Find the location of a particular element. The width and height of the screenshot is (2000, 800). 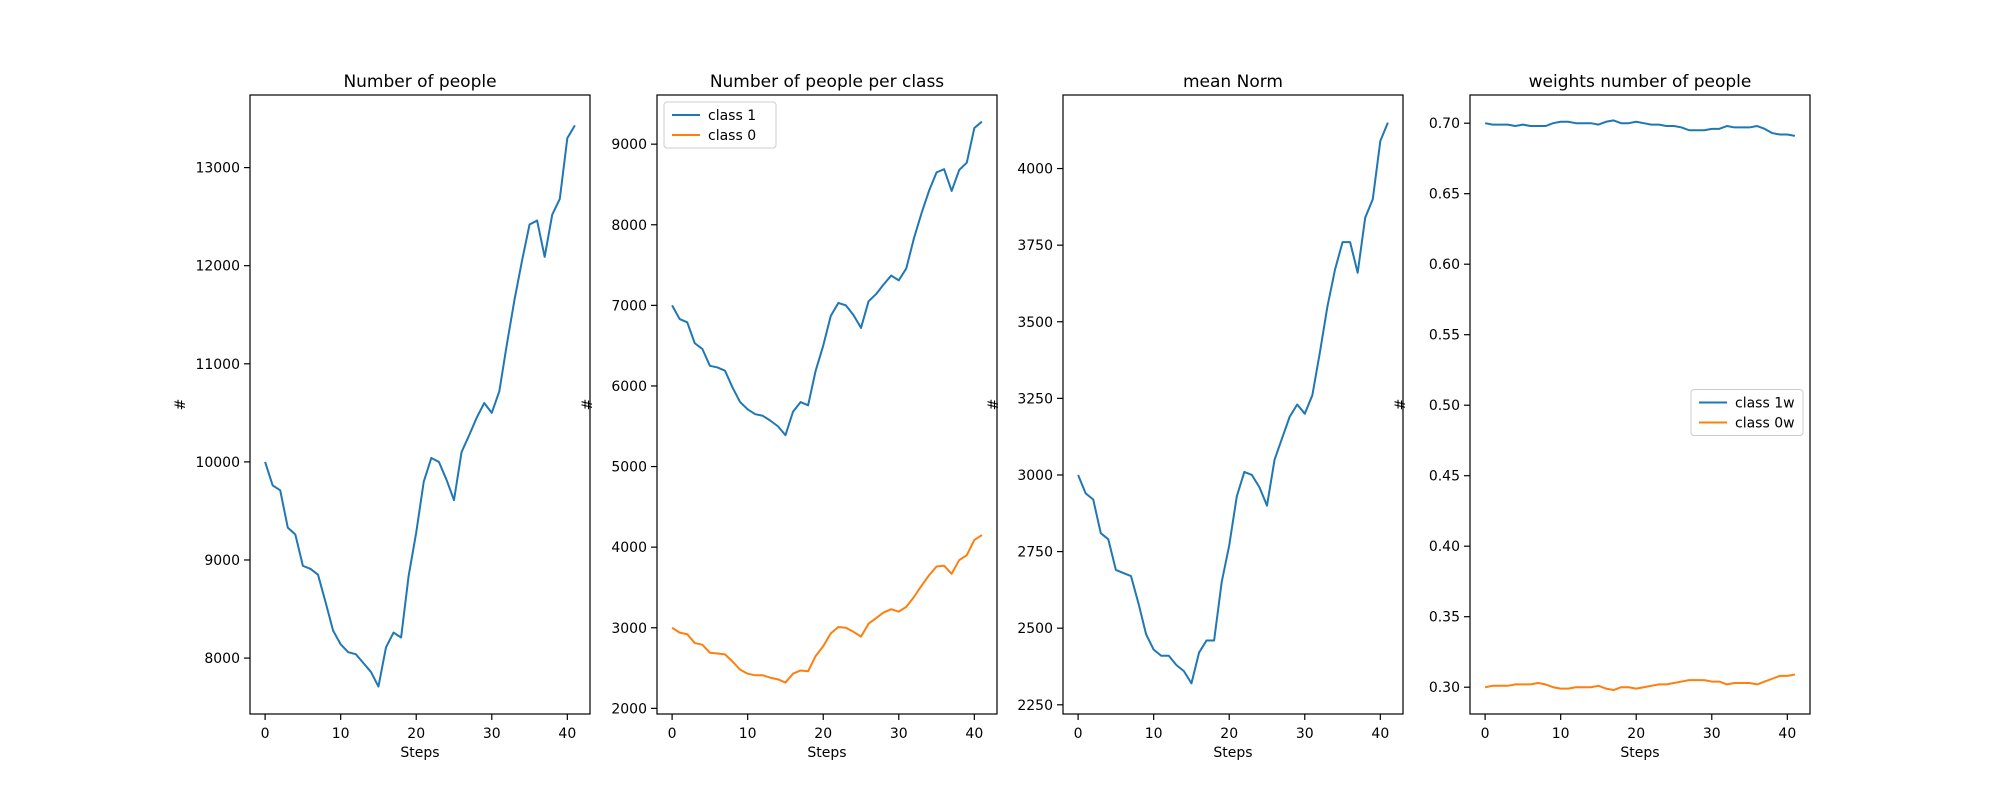

y-tick-label: 11000 is located at coordinates (217, 365).